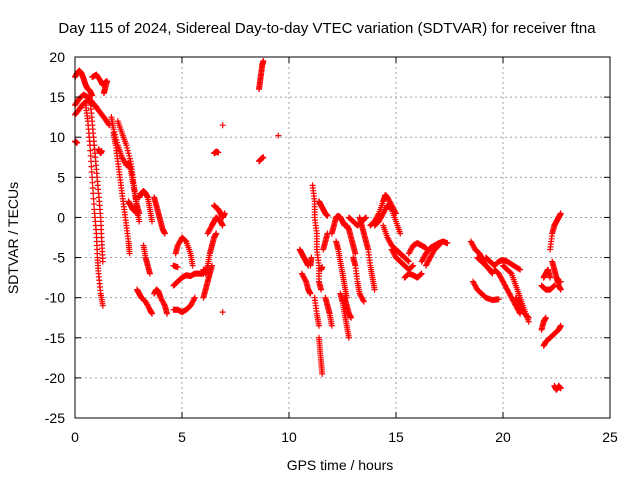  I want to click on x-tick-label: 5, so click(182, 437).